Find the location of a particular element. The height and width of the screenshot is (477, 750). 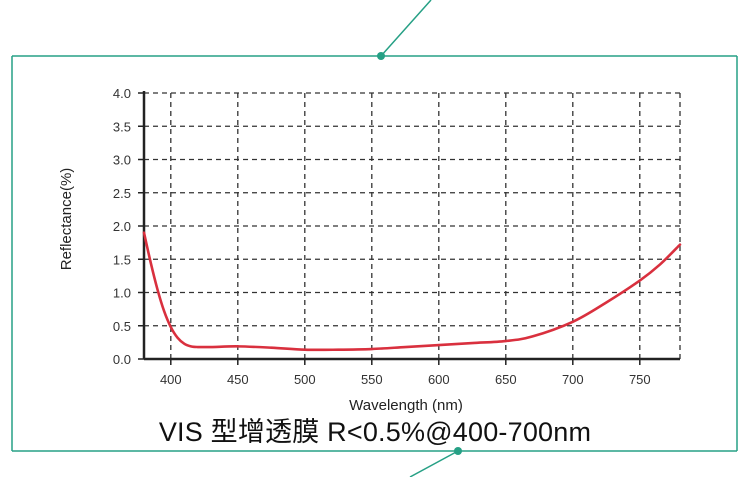

y-tick-label: 0.0 is located at coordinates (122, 359).